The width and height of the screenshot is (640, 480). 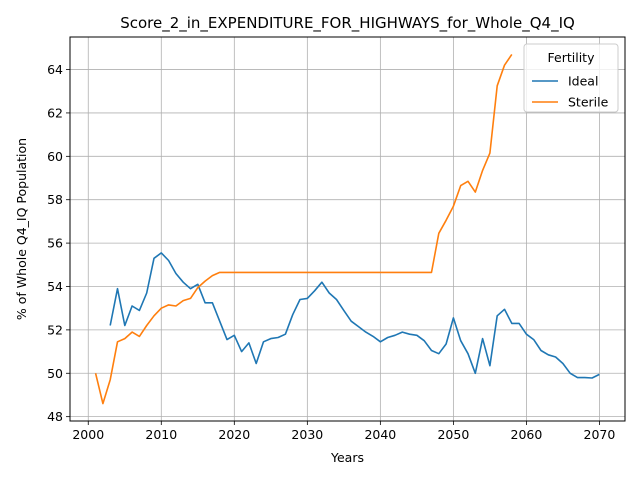 What do you see at coordinates (527, 434) in the screenshot?
I see `x-tick-label: 2060` at bounding box center [527, 434].